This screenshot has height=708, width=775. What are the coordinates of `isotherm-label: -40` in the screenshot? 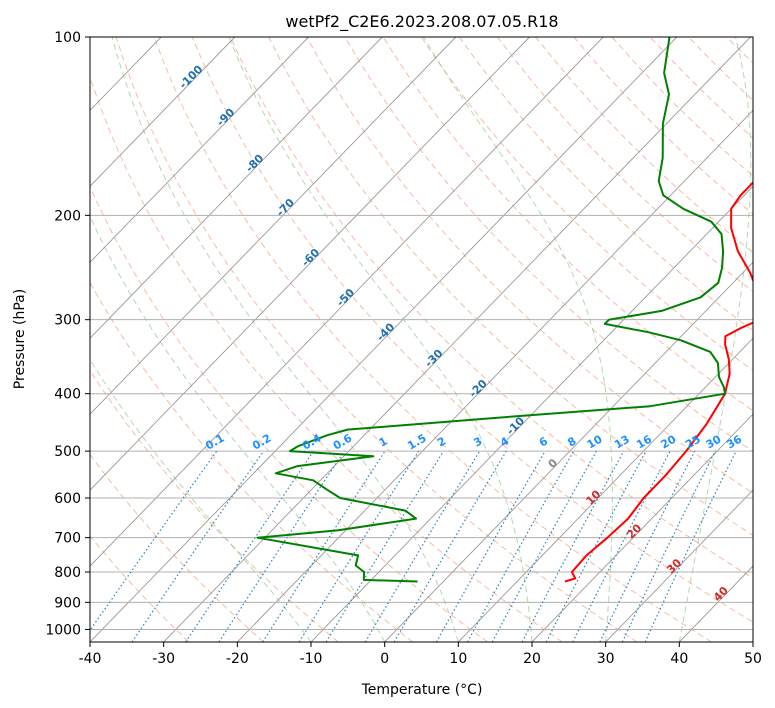 It's located at (385, 331).